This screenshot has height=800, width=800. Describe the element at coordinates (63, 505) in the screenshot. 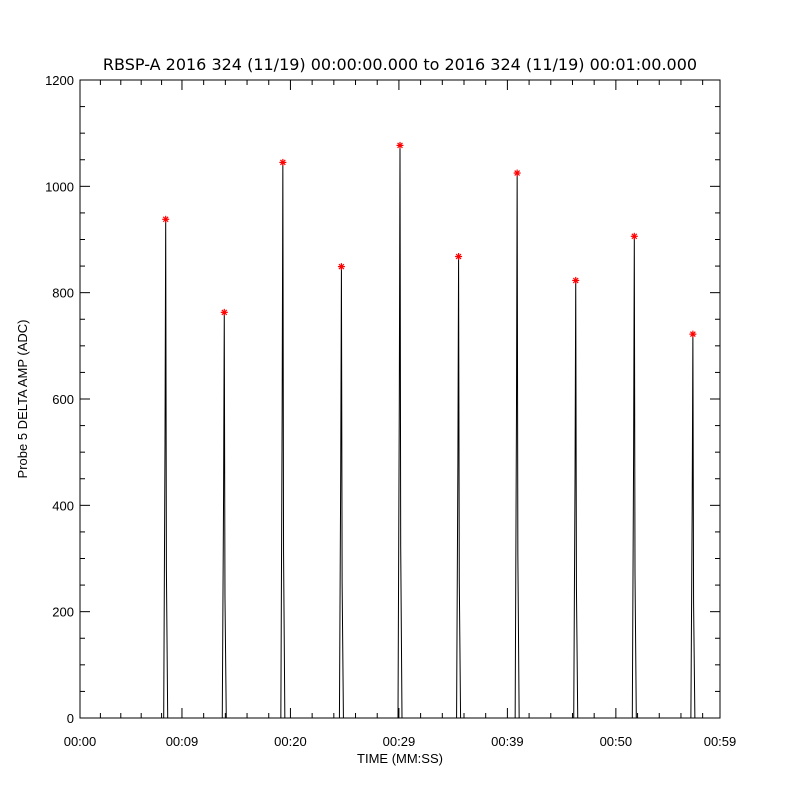

I see `y-tick-label: 400` at that location.